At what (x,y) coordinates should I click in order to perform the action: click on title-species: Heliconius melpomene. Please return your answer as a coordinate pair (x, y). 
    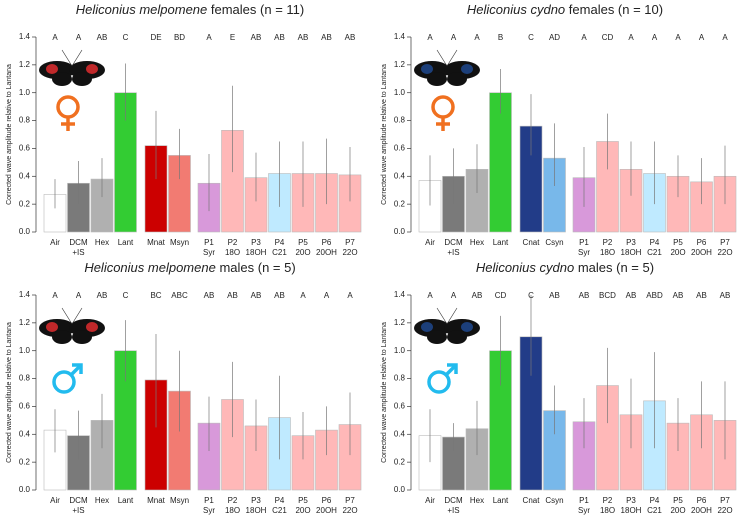
    Looking at the image, I should click on (142, 9).